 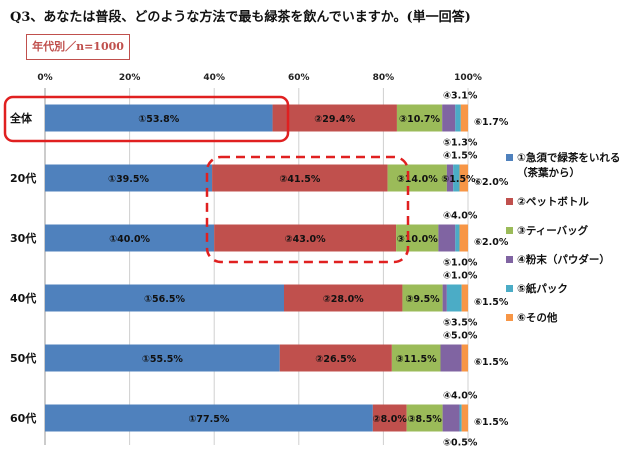 What do you see at coordinates (21, 118) in the screenshot?
I see `category-label: 全体` at bounding box center [21, 118].